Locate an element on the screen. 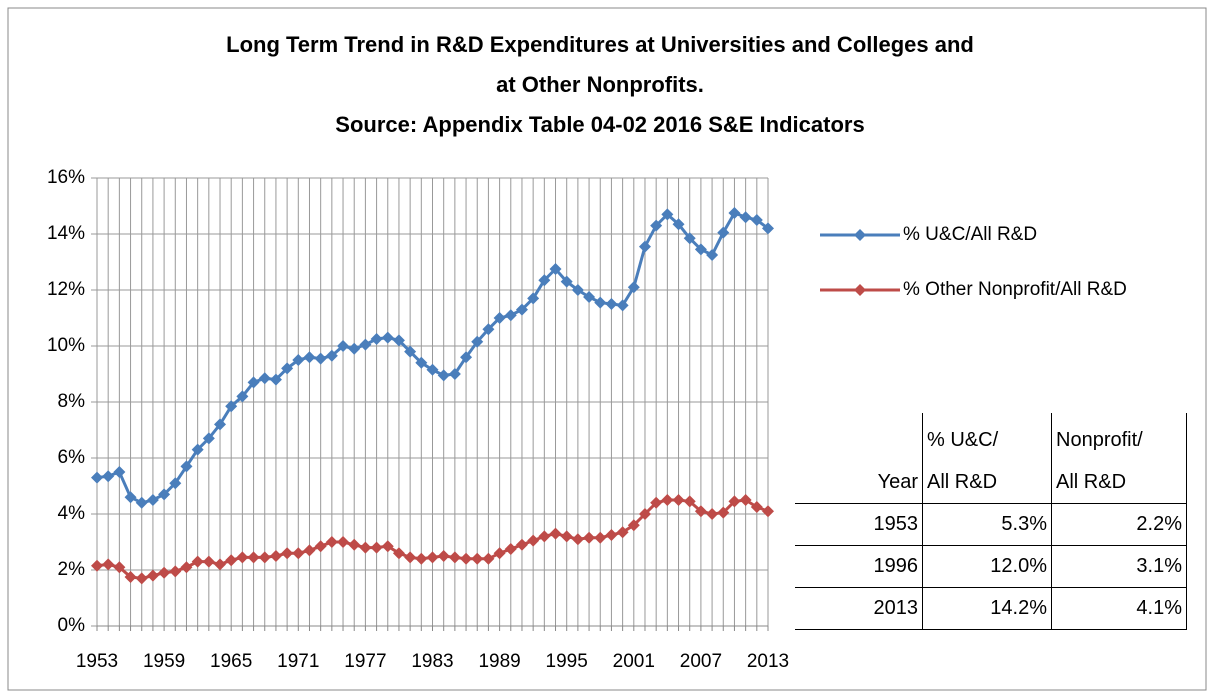 Image resolution: width=1214 pixels, height=698 pixels. y-tick-label: 12% is located at coordinates (66, 289).